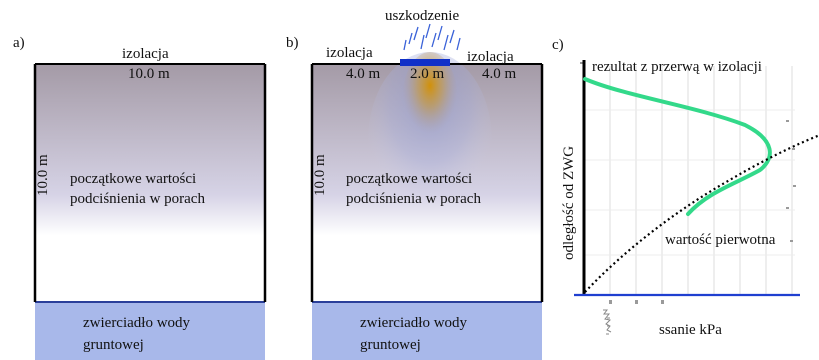 This screenshot has width=819, height=360. What do you see at coordinates (422, 16) in the screenshot?
I see `damage-label: uszkodzenie` at bounding box center [422, 16].